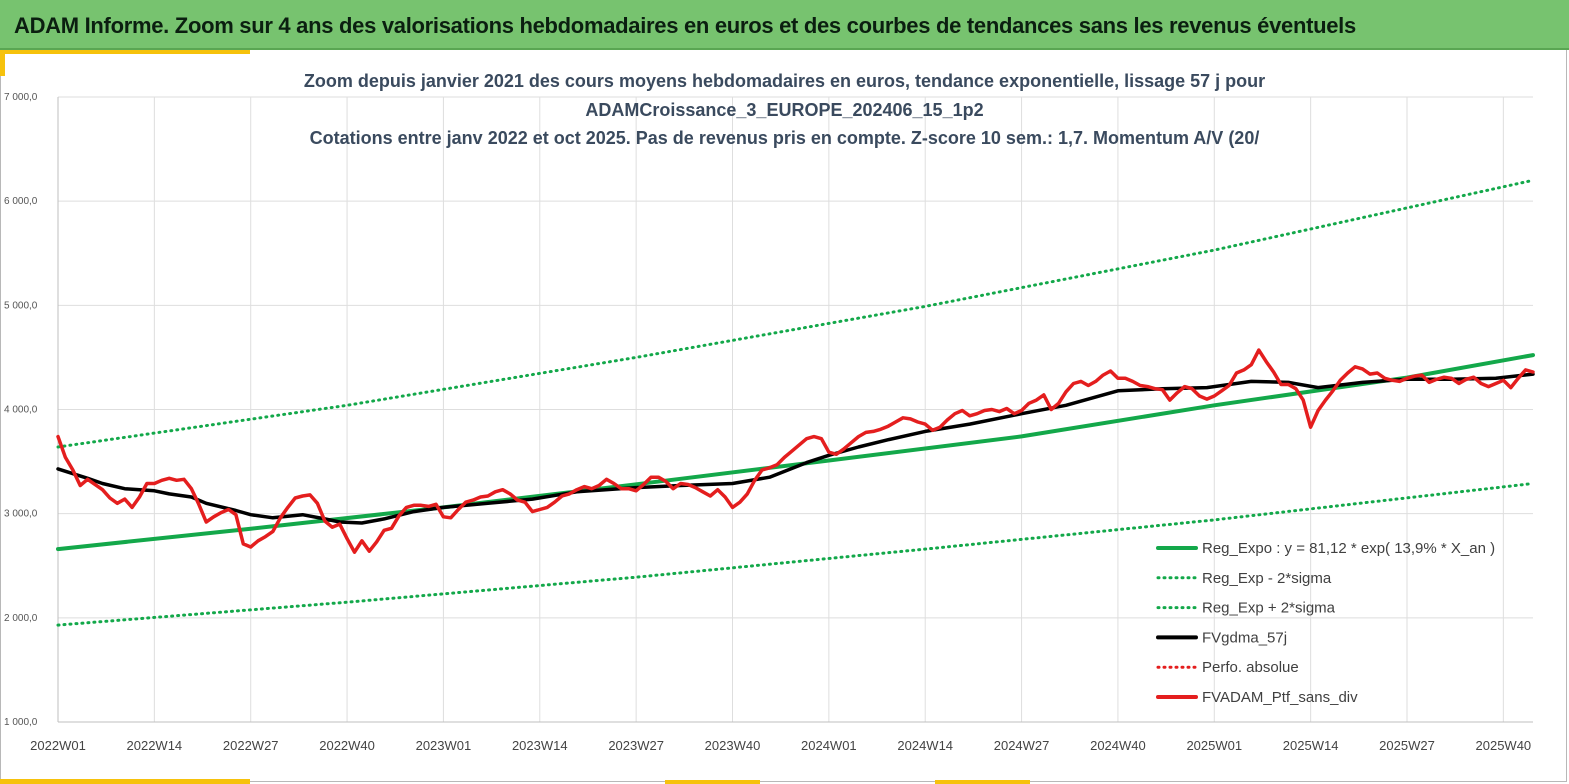  What do you see at coordinates (21, 305) in the screenshot?
I see `y-tick-label: 5 000,0` at bounding box center [21, 305].